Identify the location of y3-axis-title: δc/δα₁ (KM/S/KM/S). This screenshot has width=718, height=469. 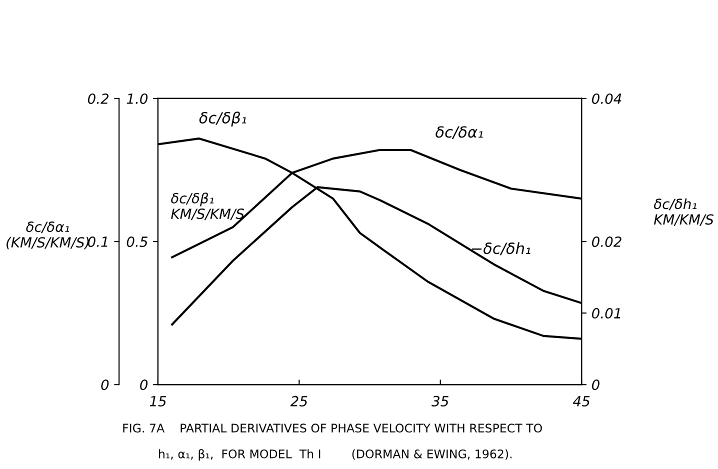
(47, 236).